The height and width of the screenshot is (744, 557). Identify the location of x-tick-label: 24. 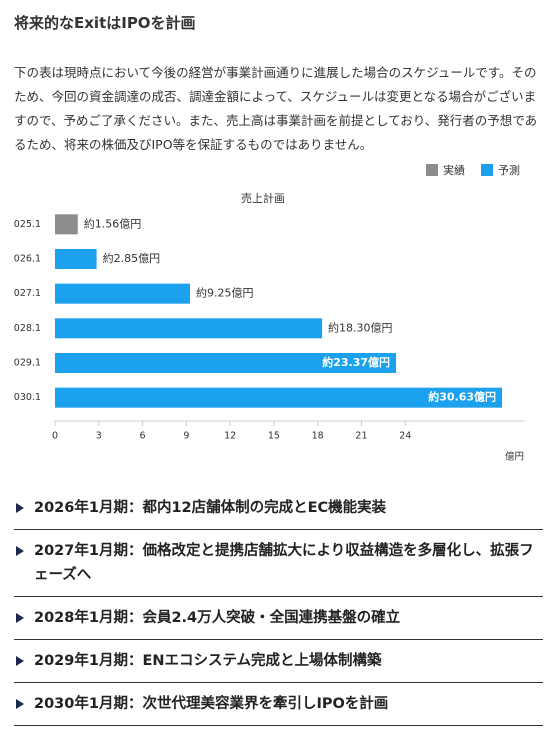
(405, 436).